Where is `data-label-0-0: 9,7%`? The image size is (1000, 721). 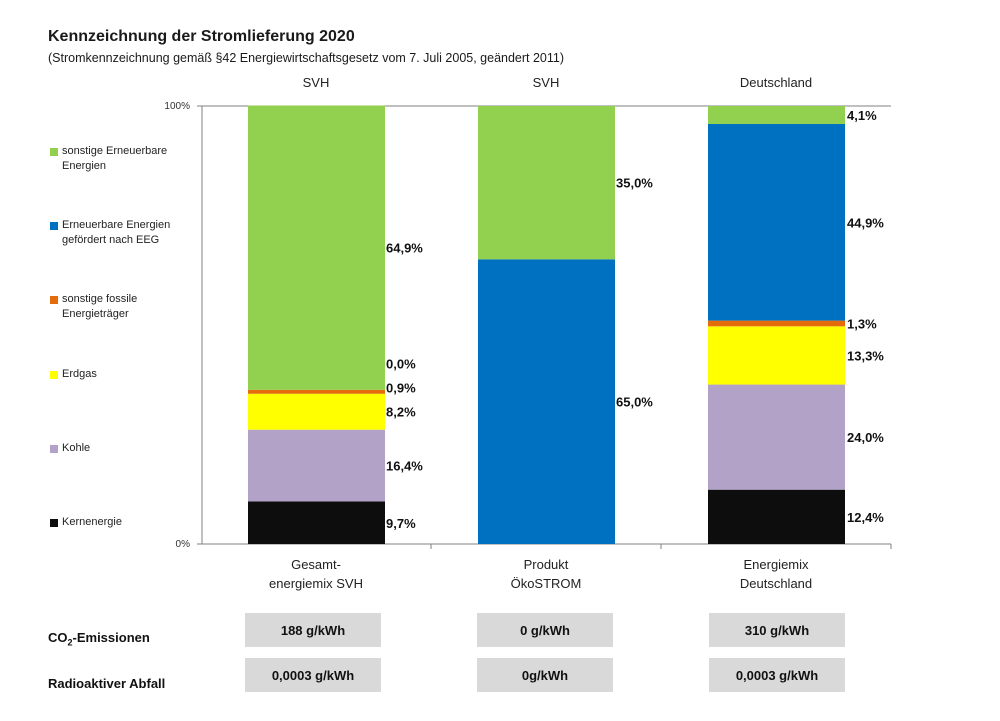
data-label-0-0: 9,7% is located at coordinates (401, 523).